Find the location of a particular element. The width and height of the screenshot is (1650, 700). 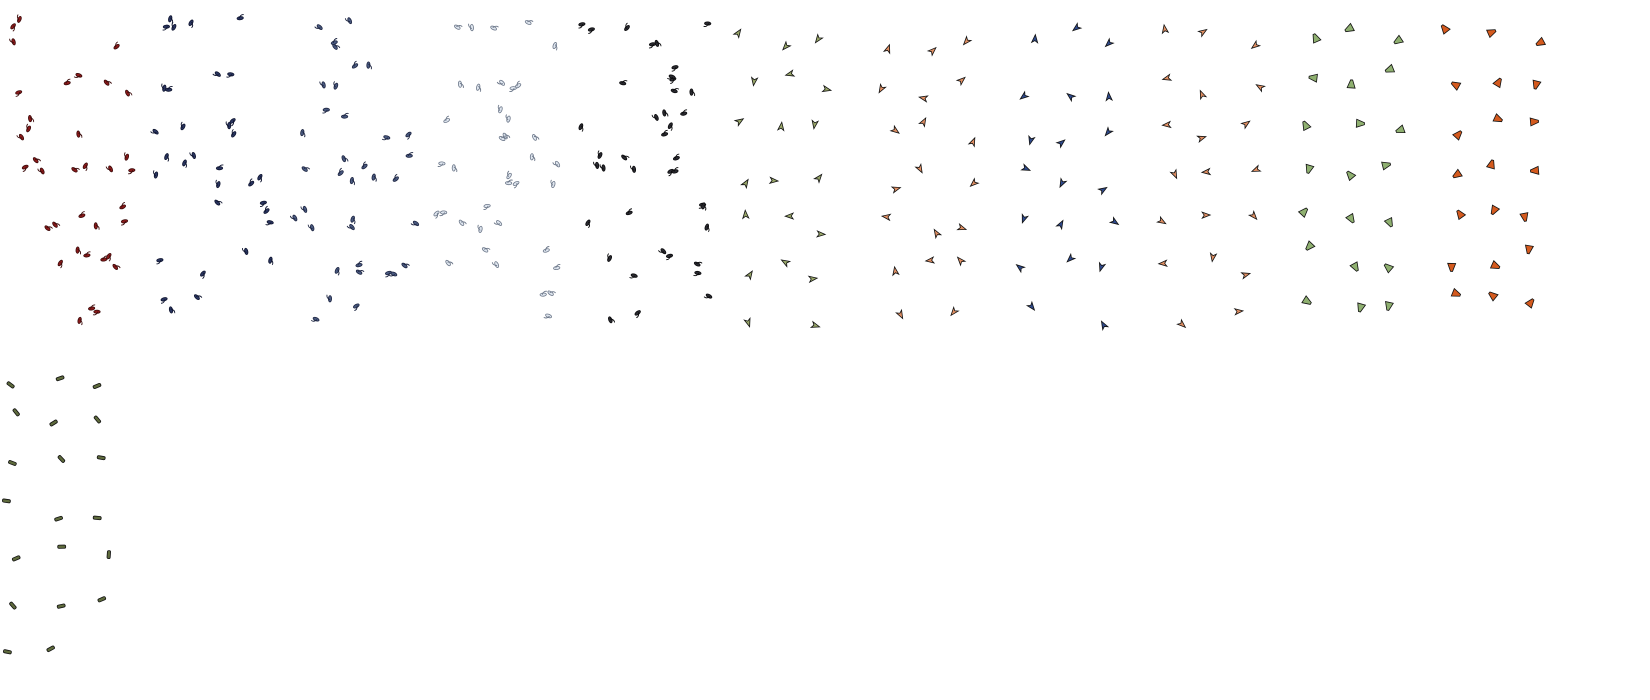

arrowhead-salmon-2-group is located at coordinates (1211, 176).